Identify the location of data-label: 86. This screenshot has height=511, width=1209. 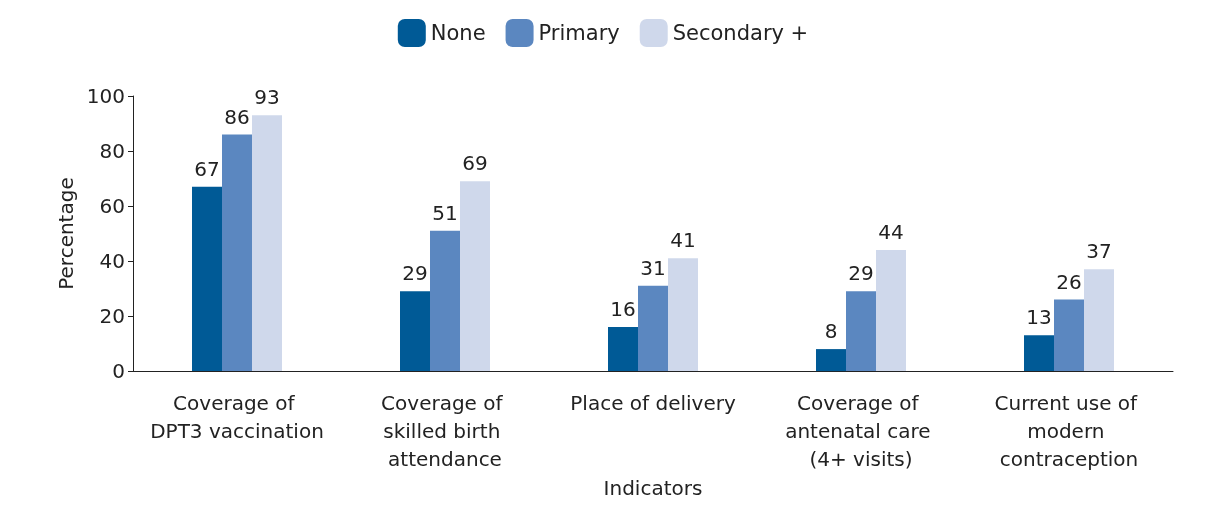
(237, 116).